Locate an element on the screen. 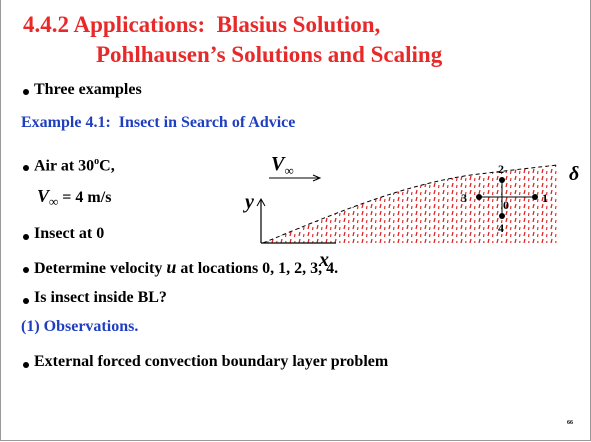 The image size is (591, 442). point-label: 2 is located at coordinates (501, 169).